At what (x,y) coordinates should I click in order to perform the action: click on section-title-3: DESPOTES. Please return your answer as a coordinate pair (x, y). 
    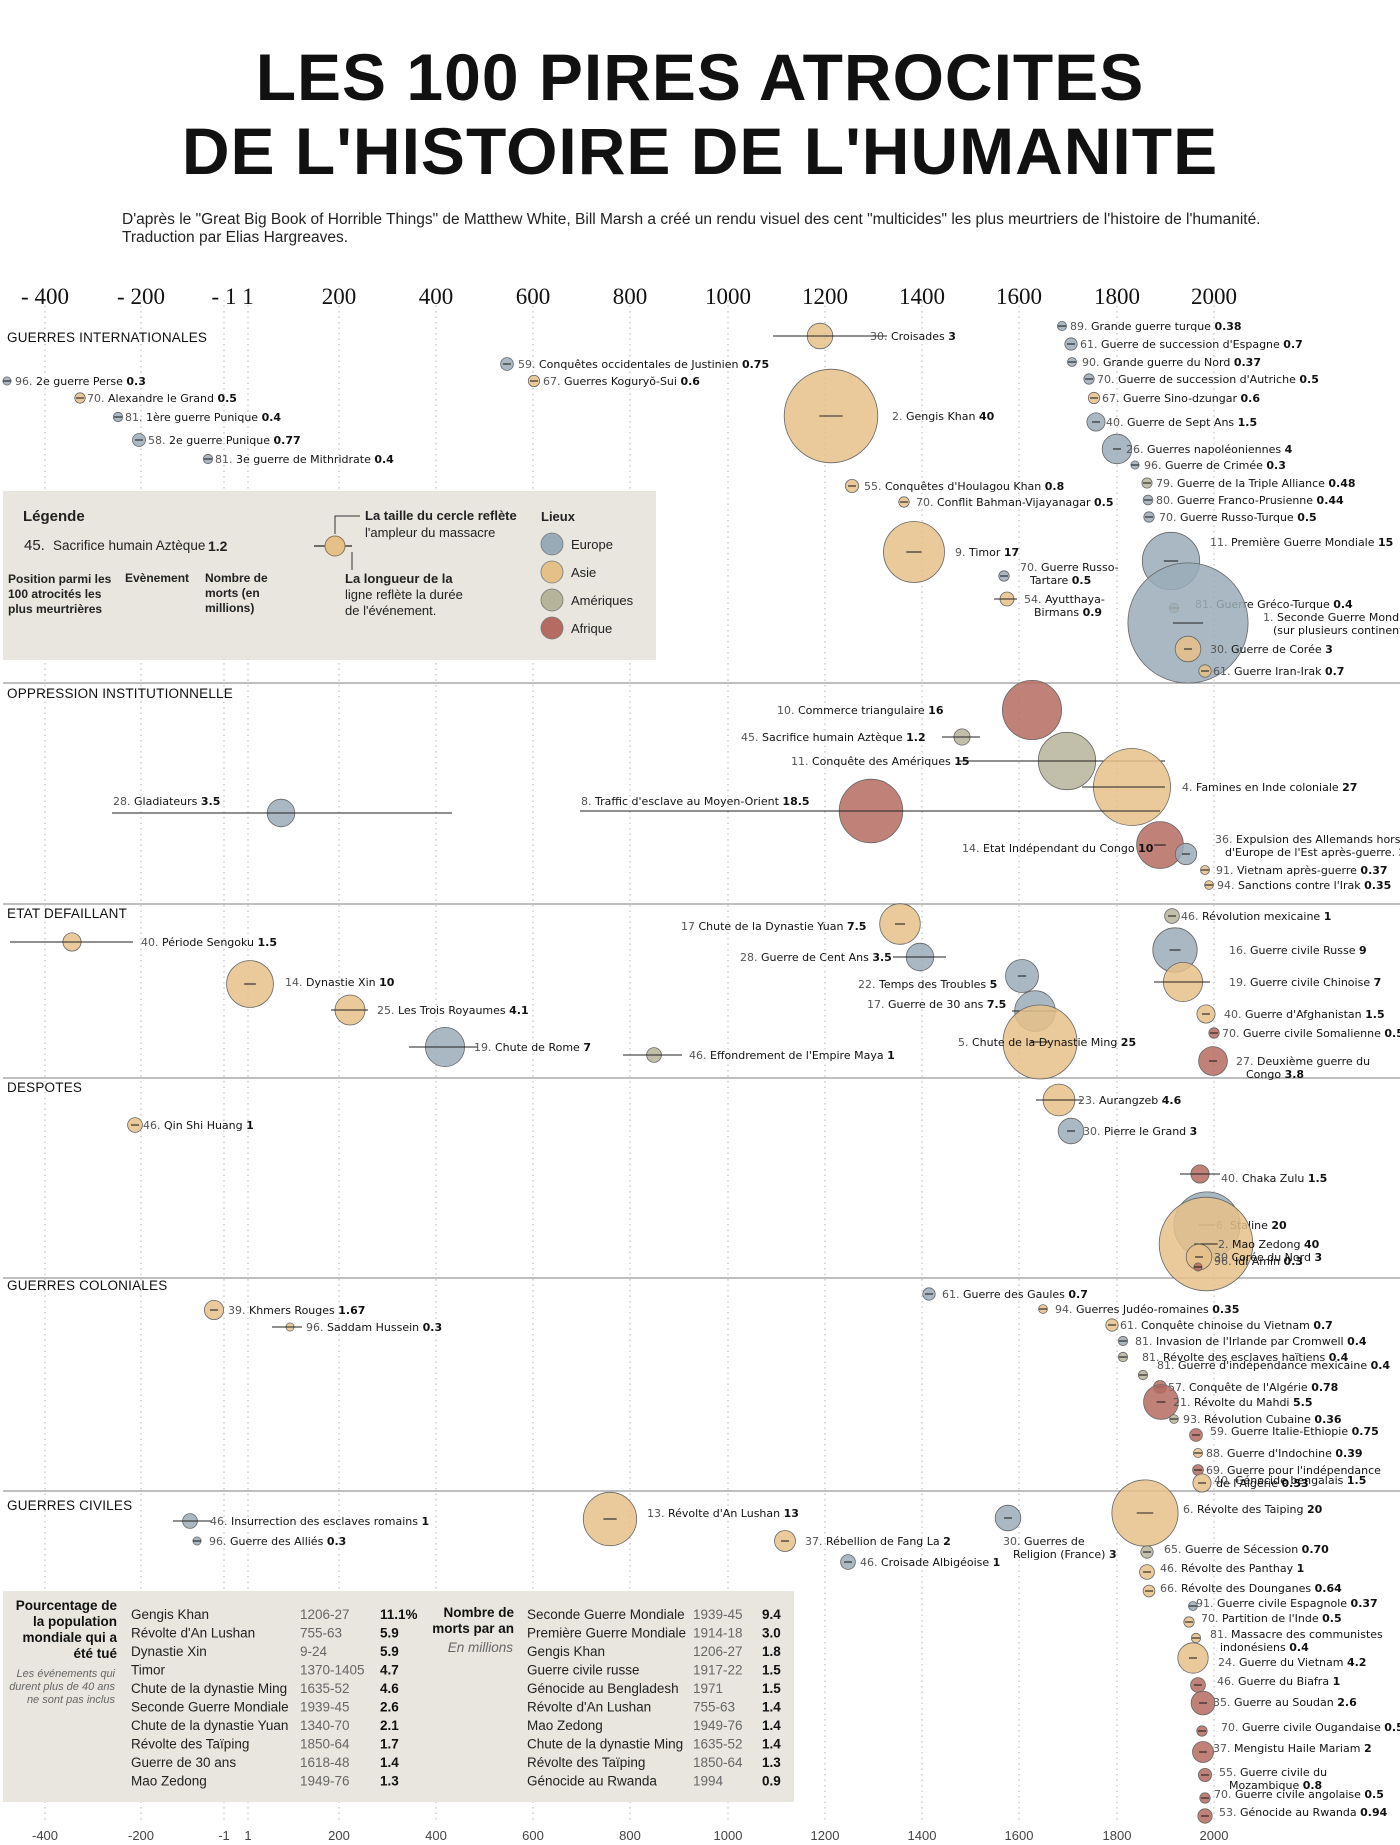
    Looking at the image, I should click on (44, 1087).